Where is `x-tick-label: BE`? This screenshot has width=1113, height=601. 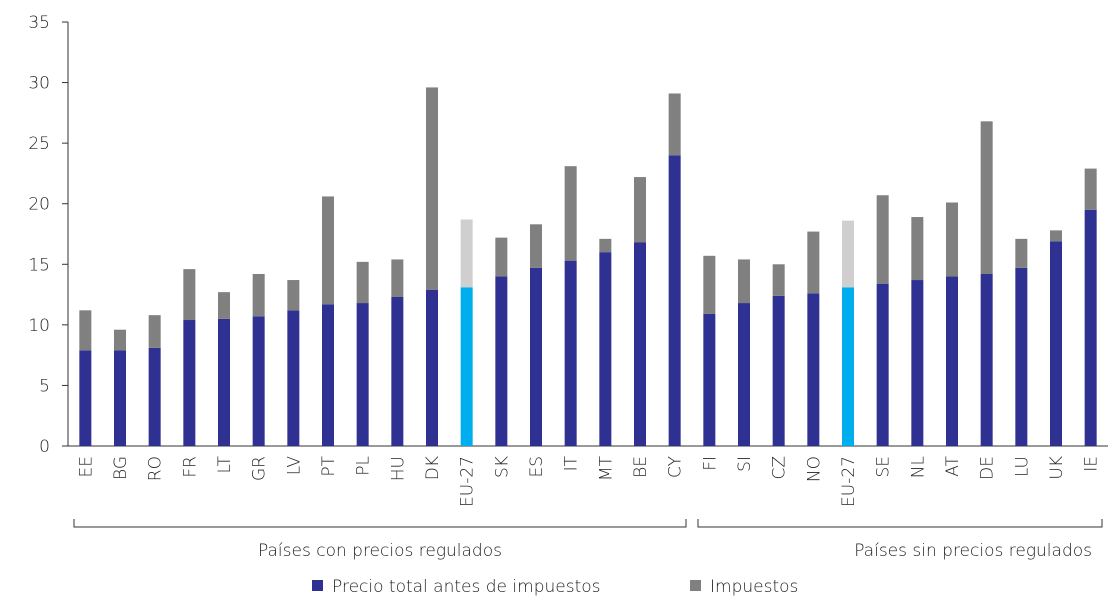 x-tick-label: BE is located at coordinates (641, 467).